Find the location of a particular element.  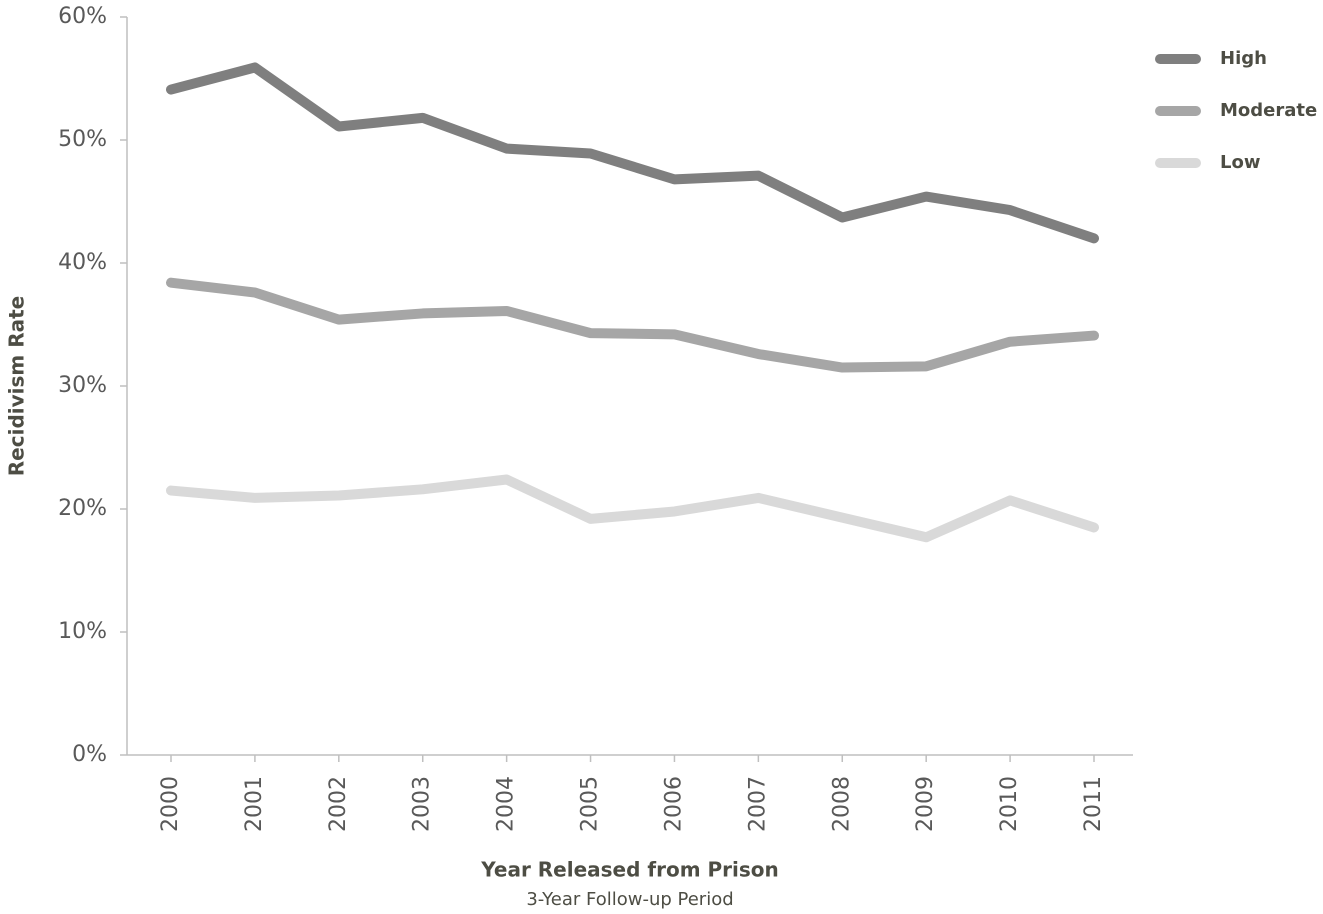

x-axis-title: Year Released from Prison is located at coordinates (629, 870).